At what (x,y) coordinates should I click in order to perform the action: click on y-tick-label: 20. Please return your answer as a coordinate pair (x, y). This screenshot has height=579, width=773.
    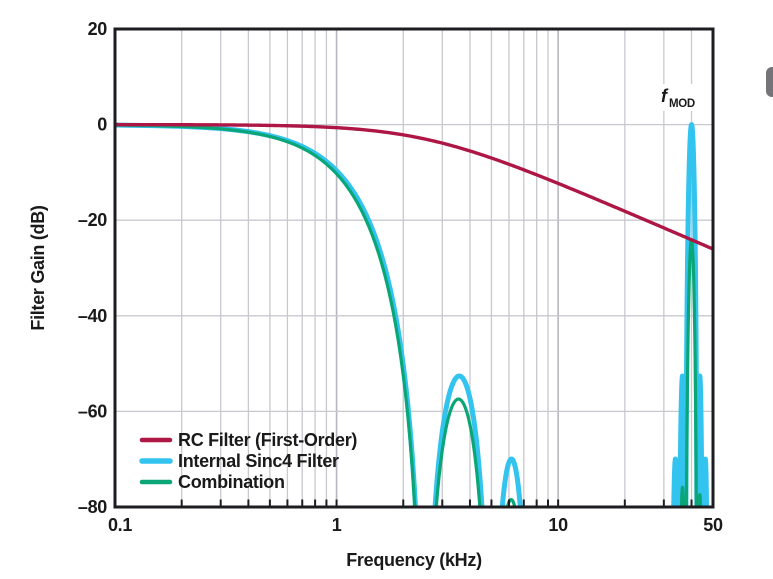
    Looking at the image, I should click on (98, 29).